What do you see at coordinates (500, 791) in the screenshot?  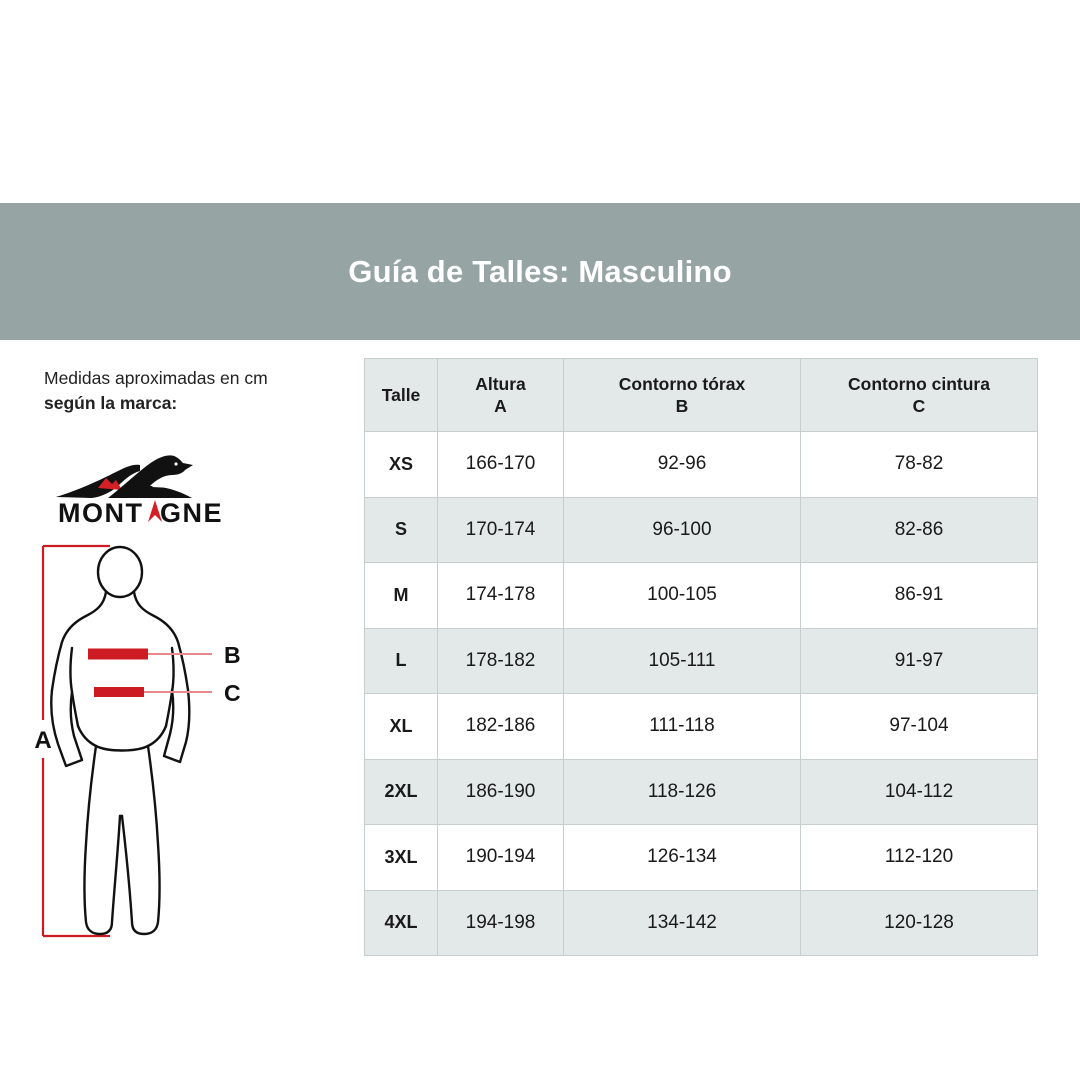 I see `cell-altura: 186-190` at bounding box center [500, 791].